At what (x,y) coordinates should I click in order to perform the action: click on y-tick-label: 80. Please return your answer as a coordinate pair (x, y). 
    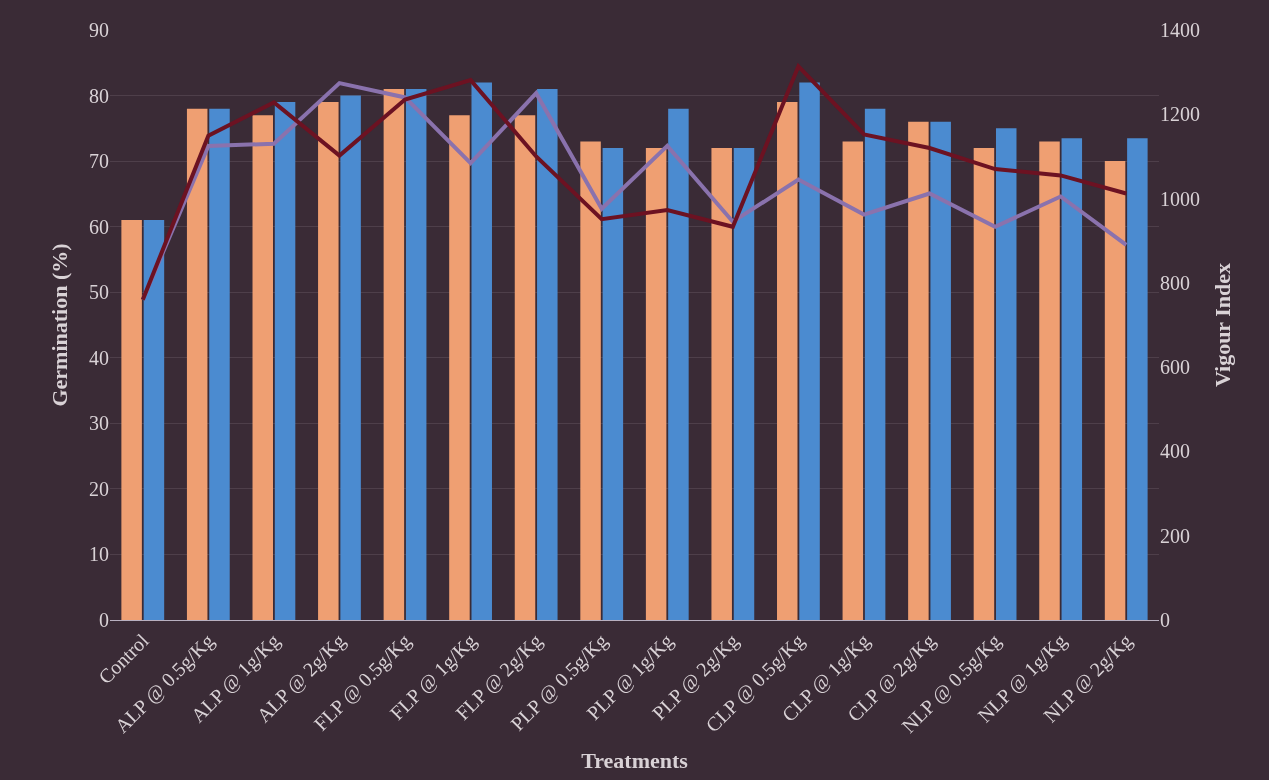
    Looking at the image, I should click on (99, 95).